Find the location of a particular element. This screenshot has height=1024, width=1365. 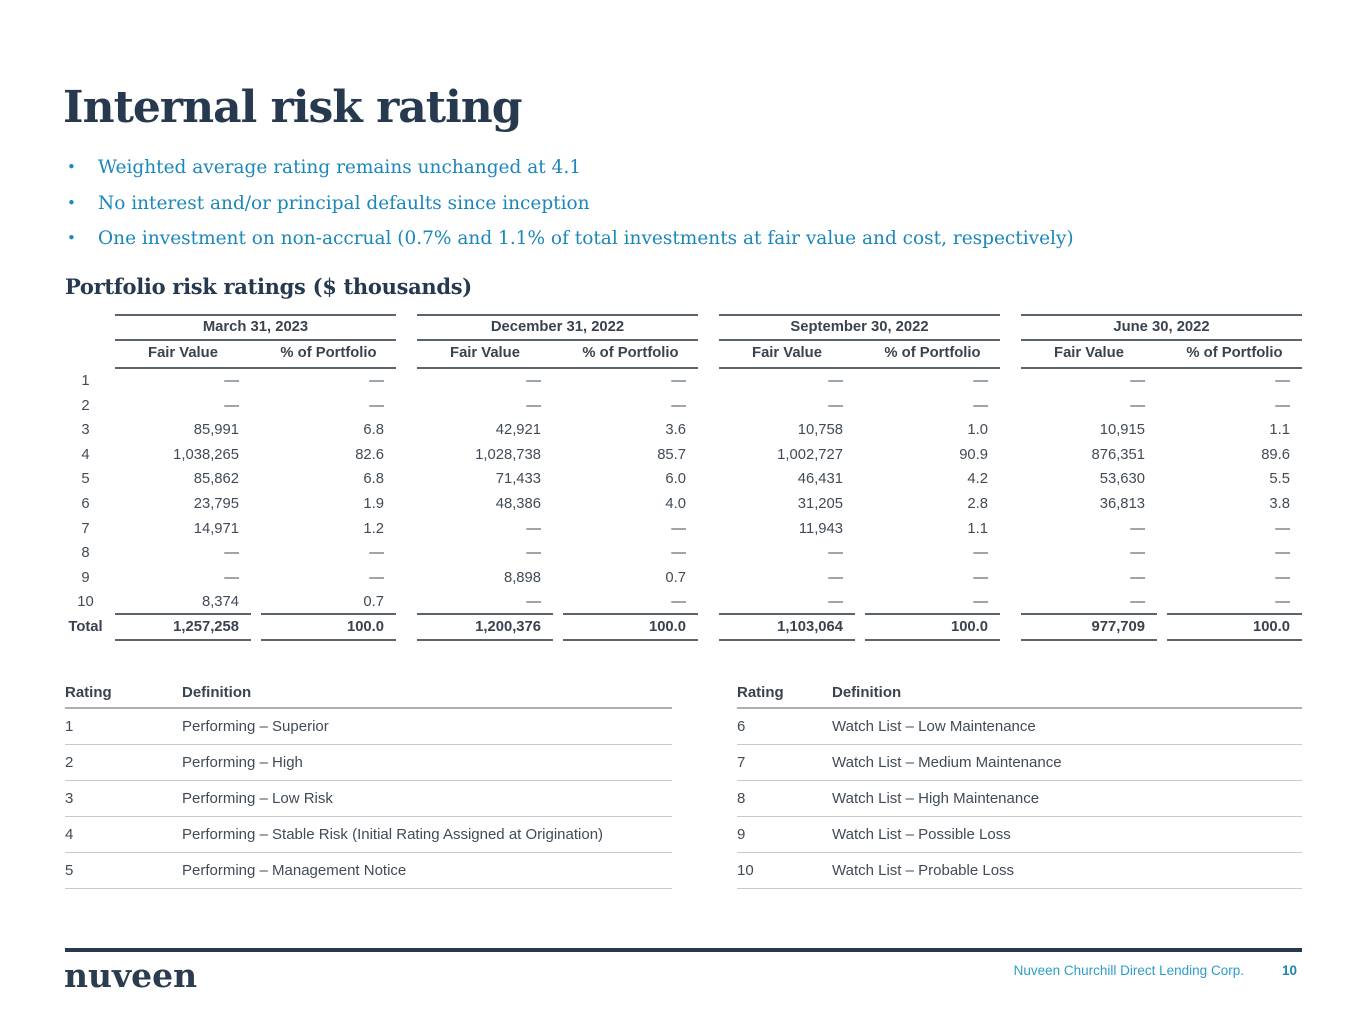

pct-portfolio-cell: 1.9 is located at coordinates (373, 503).